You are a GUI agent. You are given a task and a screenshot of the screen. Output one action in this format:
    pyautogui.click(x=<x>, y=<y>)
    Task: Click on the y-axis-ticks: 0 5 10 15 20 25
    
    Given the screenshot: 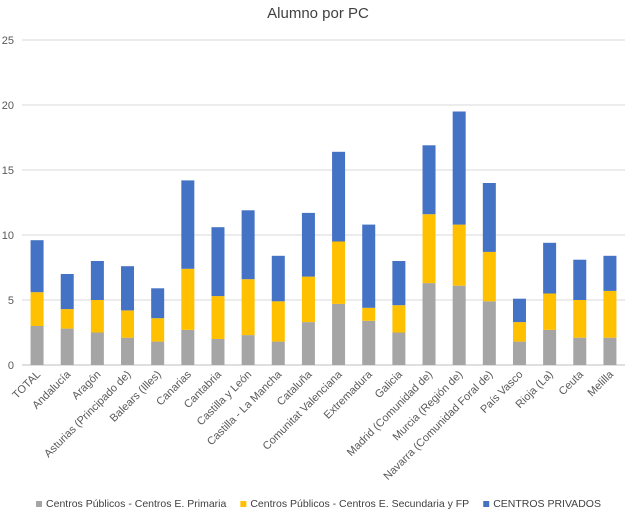 What is the action you would take?
    pyautogui.click(x=8, y=203)
    